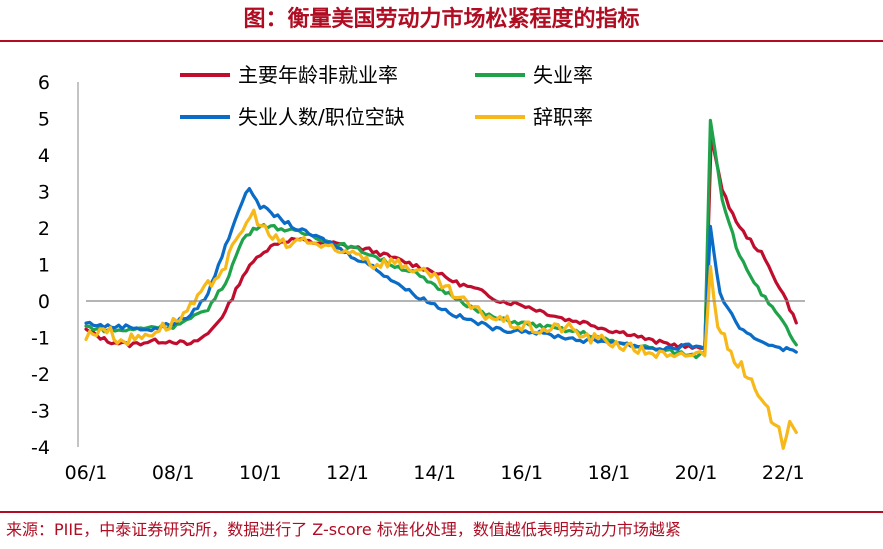 The width and height of the screenshot is (883, 549). What do you see at coordinates (44, 193) in the screenshot?
I see `y-tick-label: 3` at bounding box center [44, 193].